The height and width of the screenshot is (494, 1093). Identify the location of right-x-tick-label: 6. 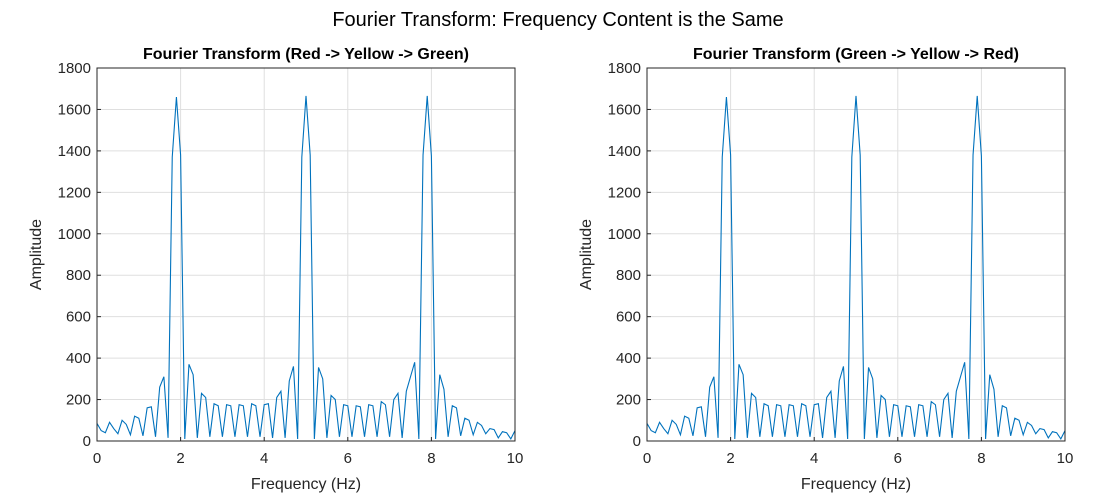
(898, 458).